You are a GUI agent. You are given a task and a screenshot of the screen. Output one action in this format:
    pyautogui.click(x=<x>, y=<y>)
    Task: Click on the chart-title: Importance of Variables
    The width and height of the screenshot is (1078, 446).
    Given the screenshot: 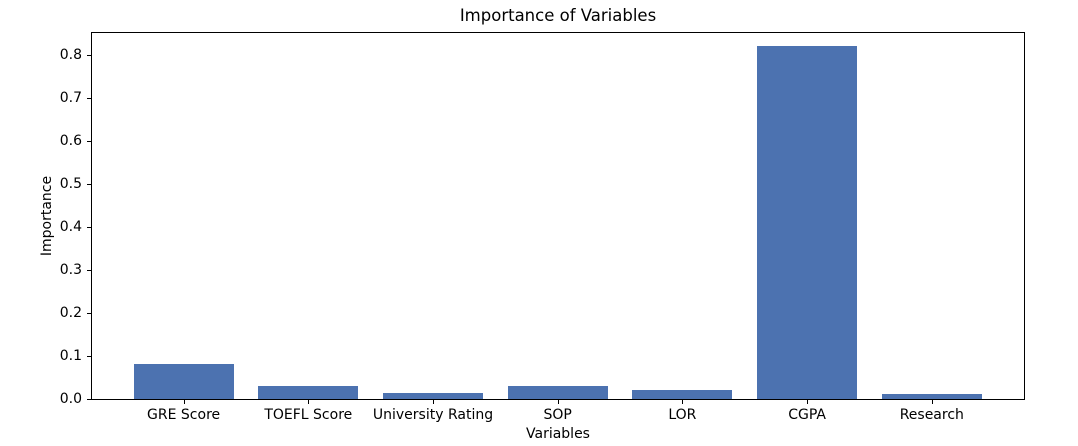 What is the action you would take?
    pyautogui.click(x=558, y=15)
    